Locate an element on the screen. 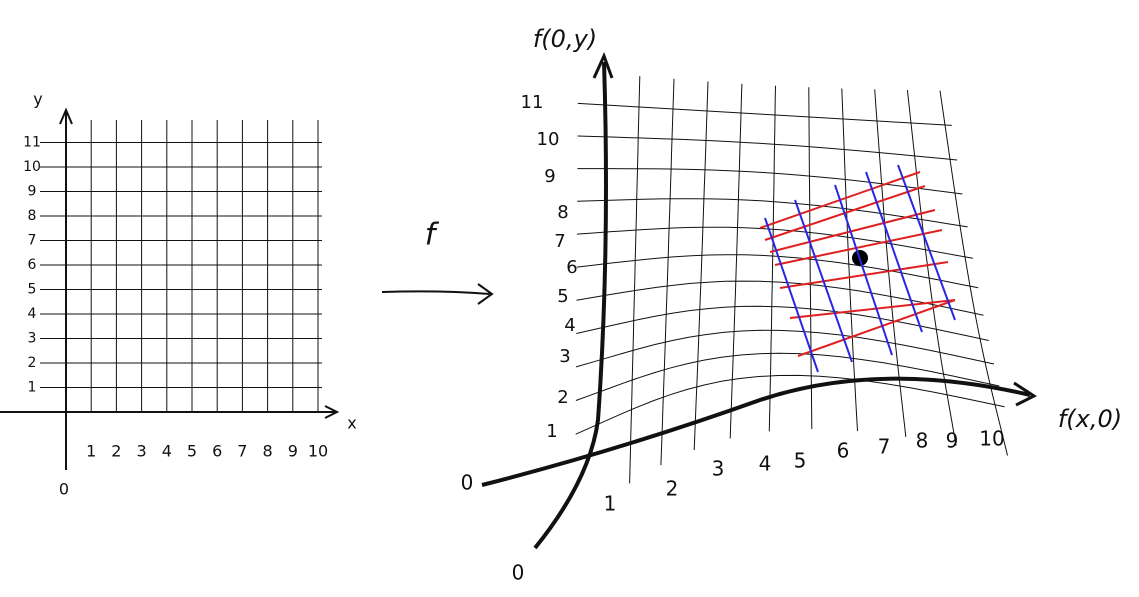 This screenshot has height=597, width=1139. map-arrow is located at coordinates (437, 294).